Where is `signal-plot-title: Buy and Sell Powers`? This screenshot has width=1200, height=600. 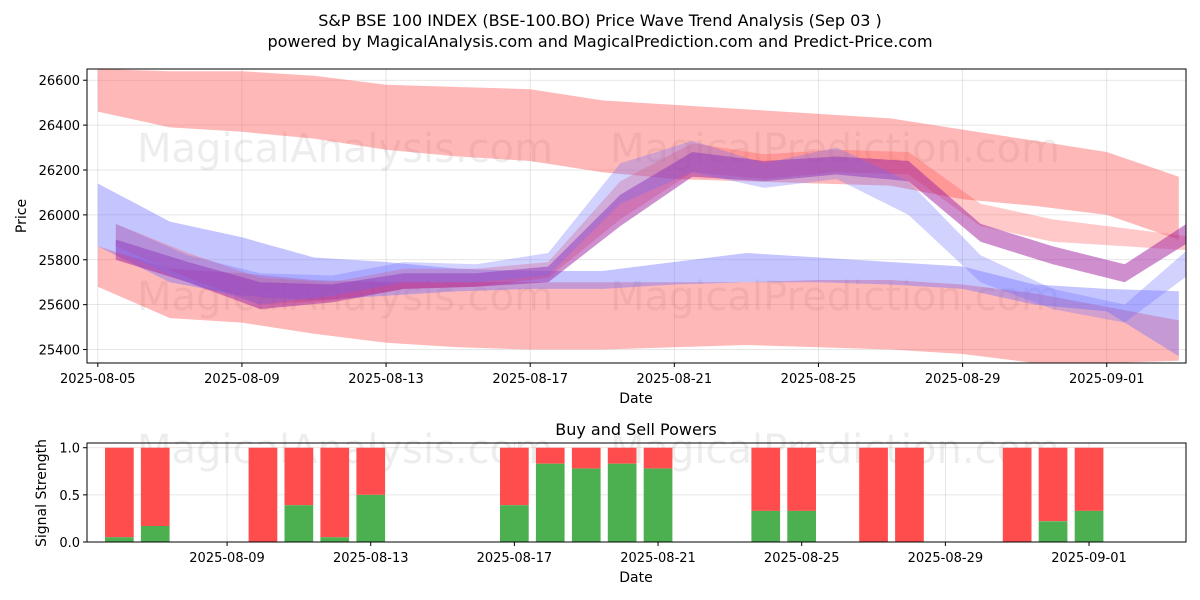 signal-plot-title: Buy and Sell Powers is located at coordinates (636, 429).